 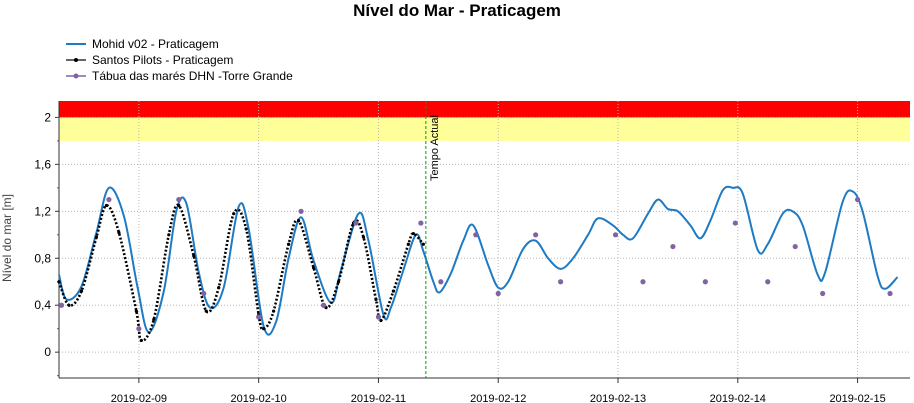 I want to click on current-time-label: Tempo Actual, so click(x=435, y=148).